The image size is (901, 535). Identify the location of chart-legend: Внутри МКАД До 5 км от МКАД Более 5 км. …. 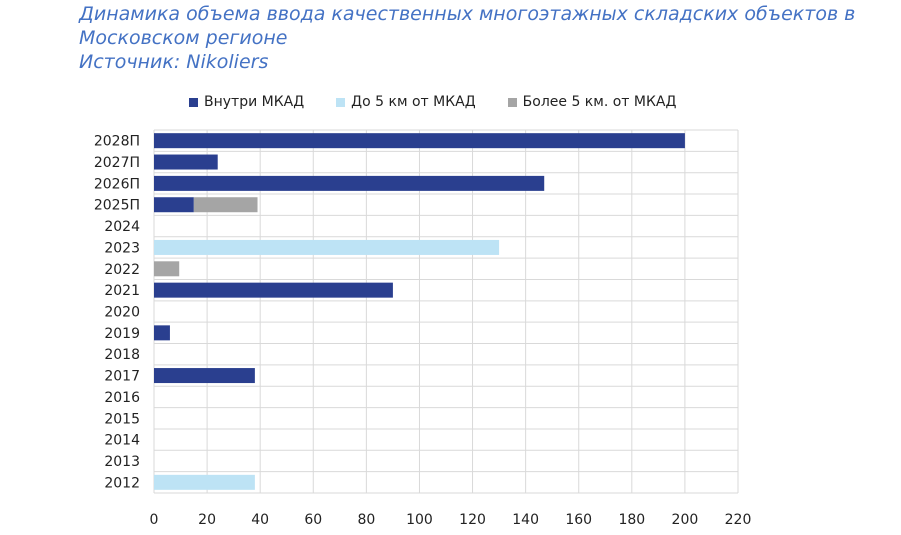
(448, 102).